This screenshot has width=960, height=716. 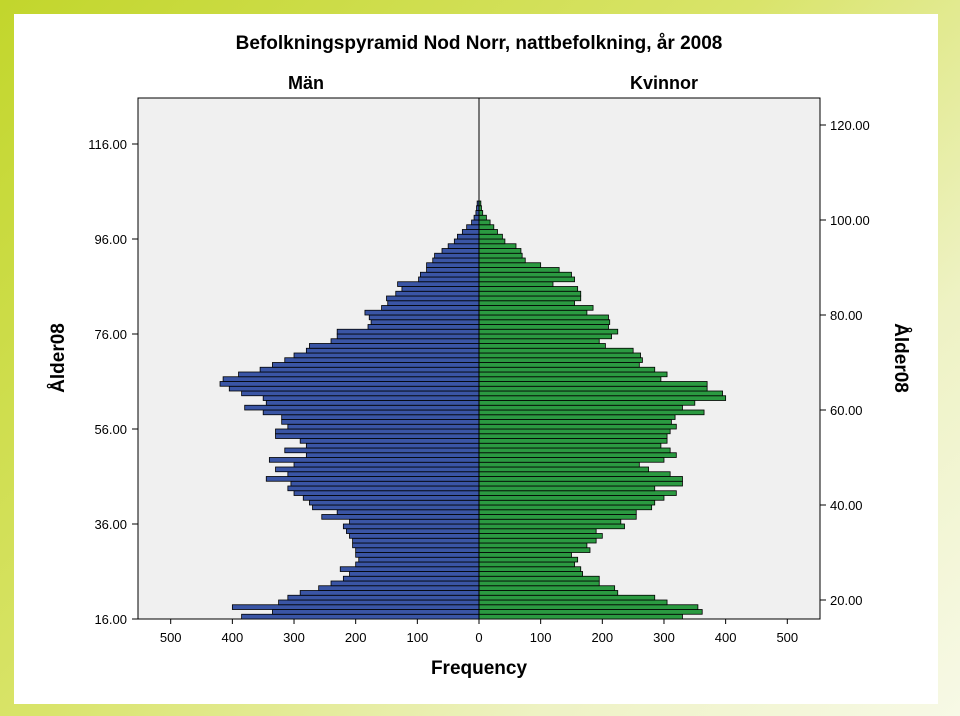 I want to click on y-left-tick-label: 16.00, so click(x=110, y=619).